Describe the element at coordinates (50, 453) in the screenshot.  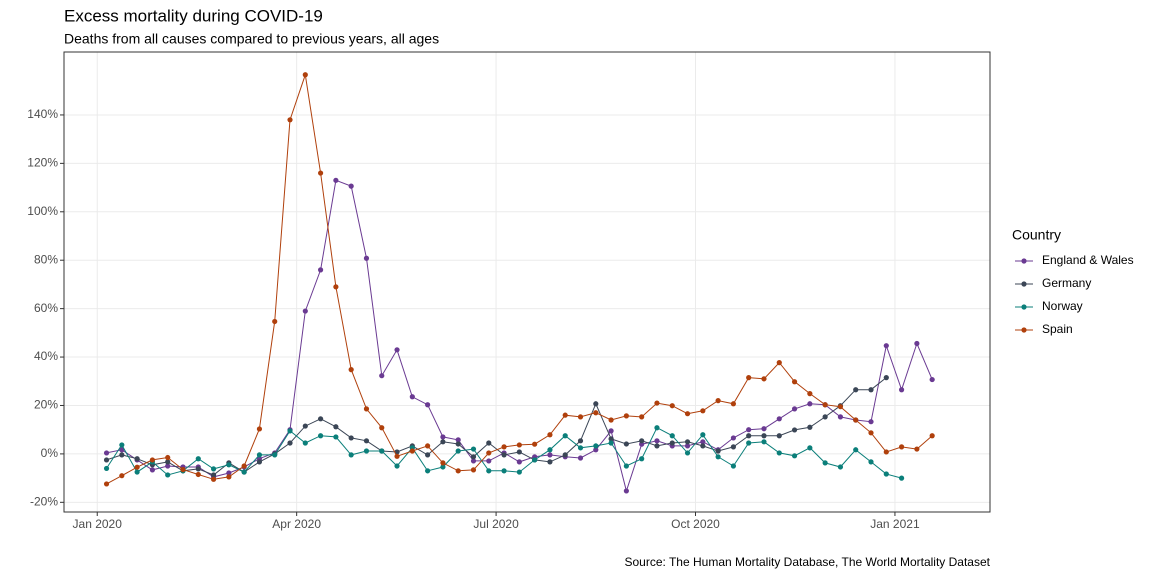
I see `y-tick-label: 0%` at that location.